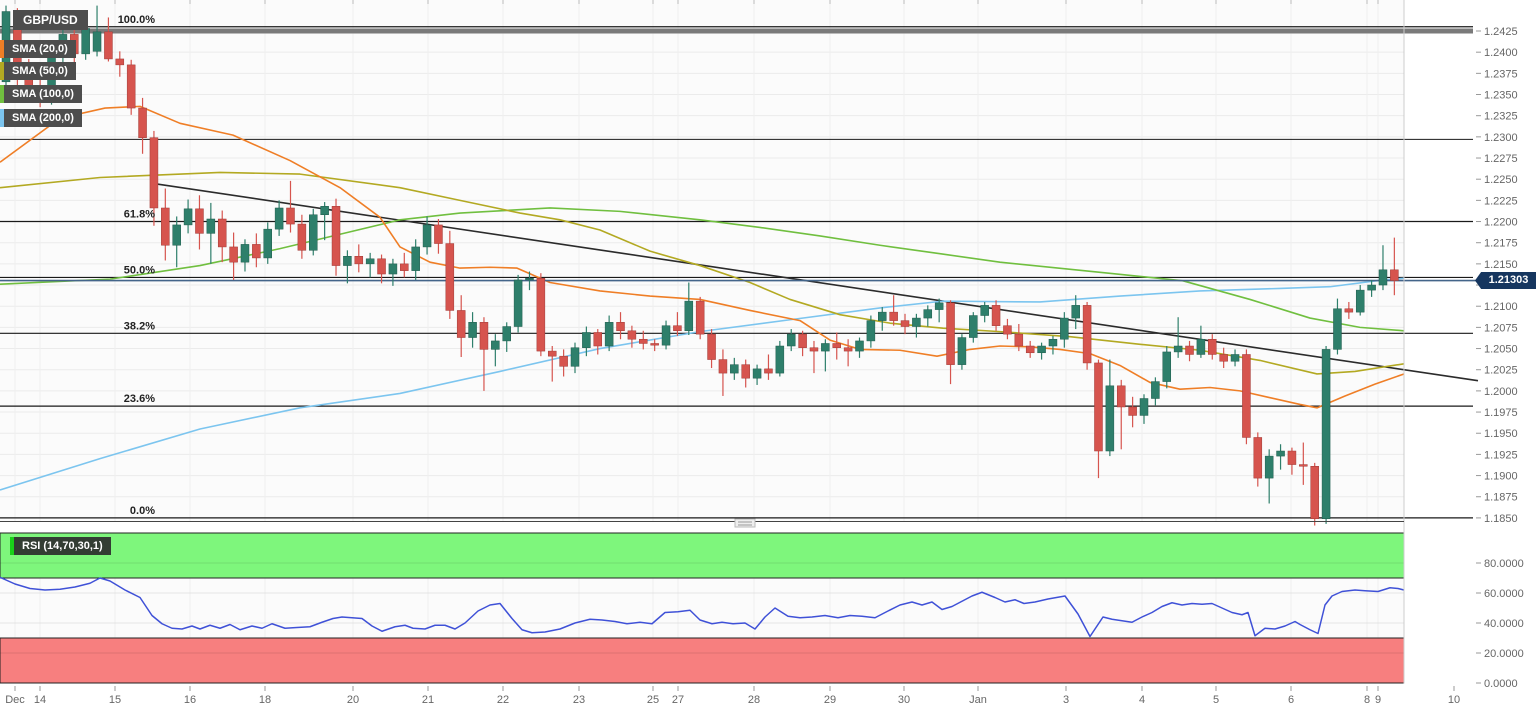  Describe the element at coordinates (1454, 700) in the screenshot. I see `svg-text: 10` at that location.